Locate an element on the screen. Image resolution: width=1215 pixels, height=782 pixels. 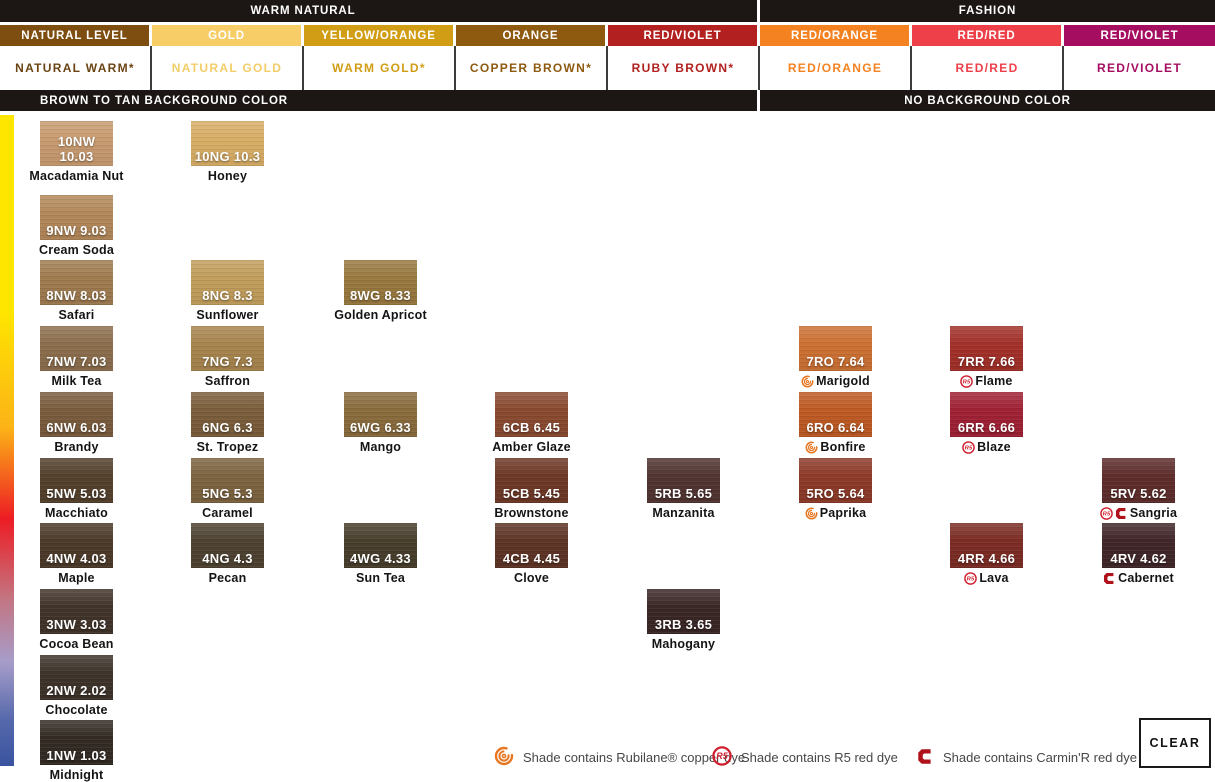
swatch-chocolate: 2NW 2.02 Chocolate is located at coordinates (76, 686).